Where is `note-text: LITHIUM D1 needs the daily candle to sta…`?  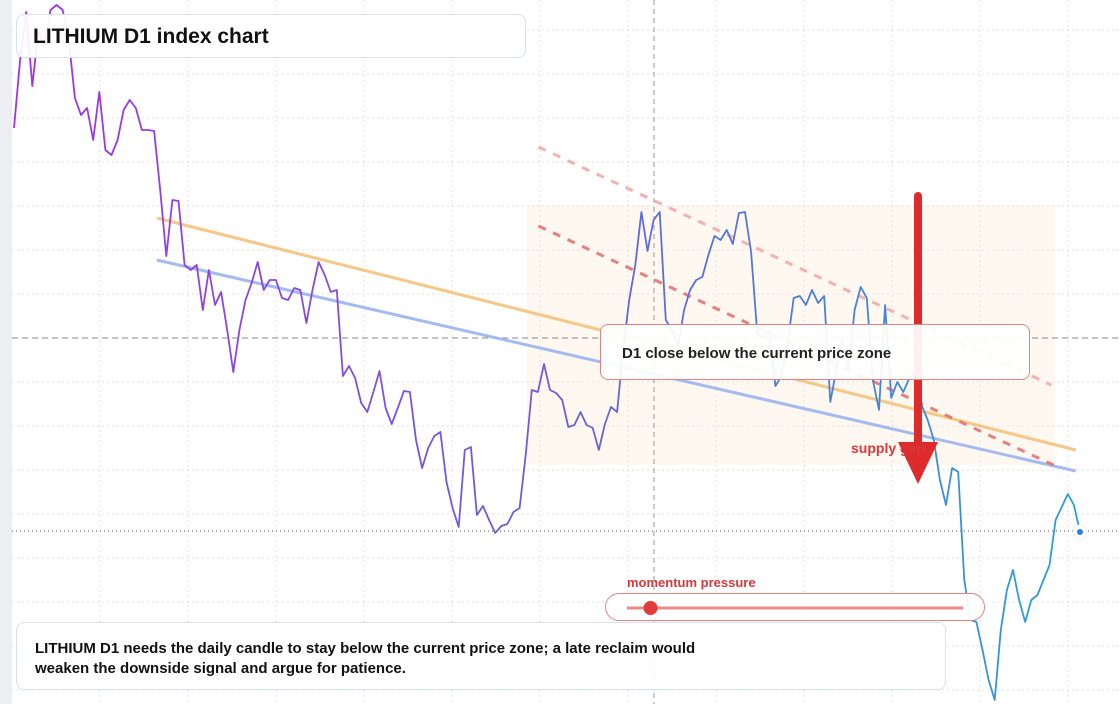
note-text: LITHIUM D1 needs the daily candle to sta… is located at coordinates (365, 658).